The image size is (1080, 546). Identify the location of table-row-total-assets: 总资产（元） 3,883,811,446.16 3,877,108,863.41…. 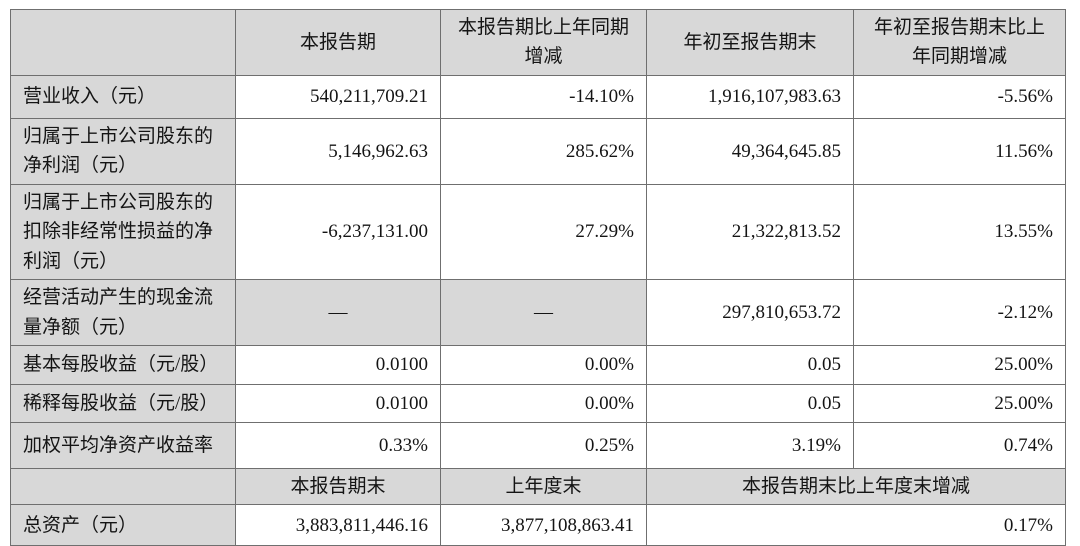
(538, 525).